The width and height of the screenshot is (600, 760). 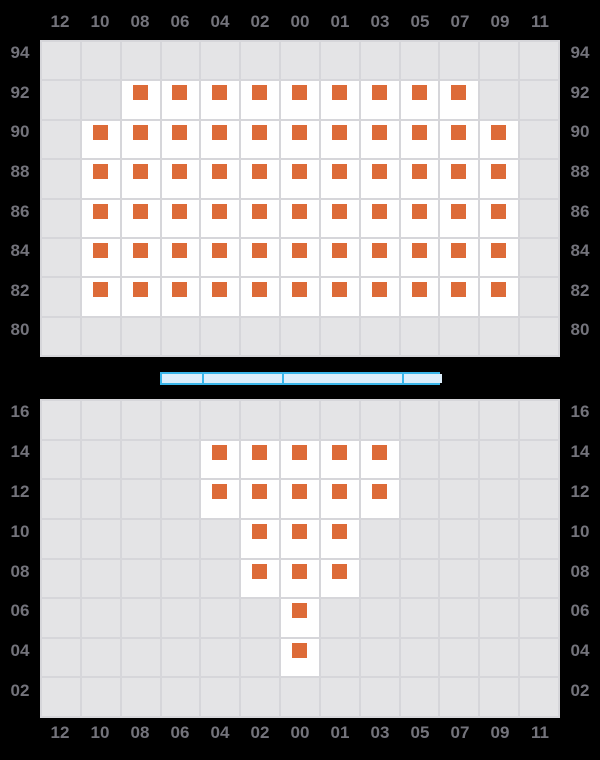 What do you see at coordinates (580, 558) in the screenshot?
I see `y-axis-right: 16 14 12 10 08 06 04 02` at bounding box center [580, 558].